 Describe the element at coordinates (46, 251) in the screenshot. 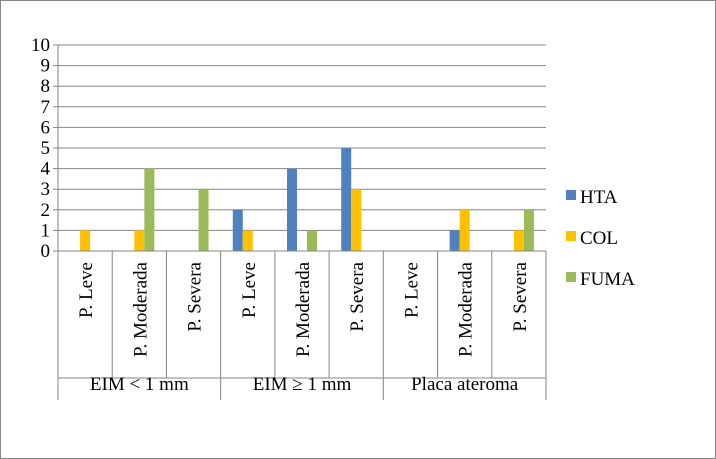

I see `y-tick-label: 0` at that location.